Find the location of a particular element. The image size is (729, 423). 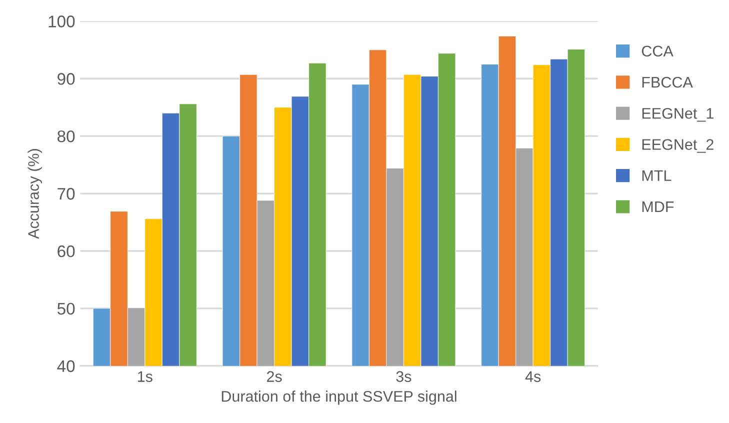

y-tick-label: 70 is located at coordinates (66, 194).